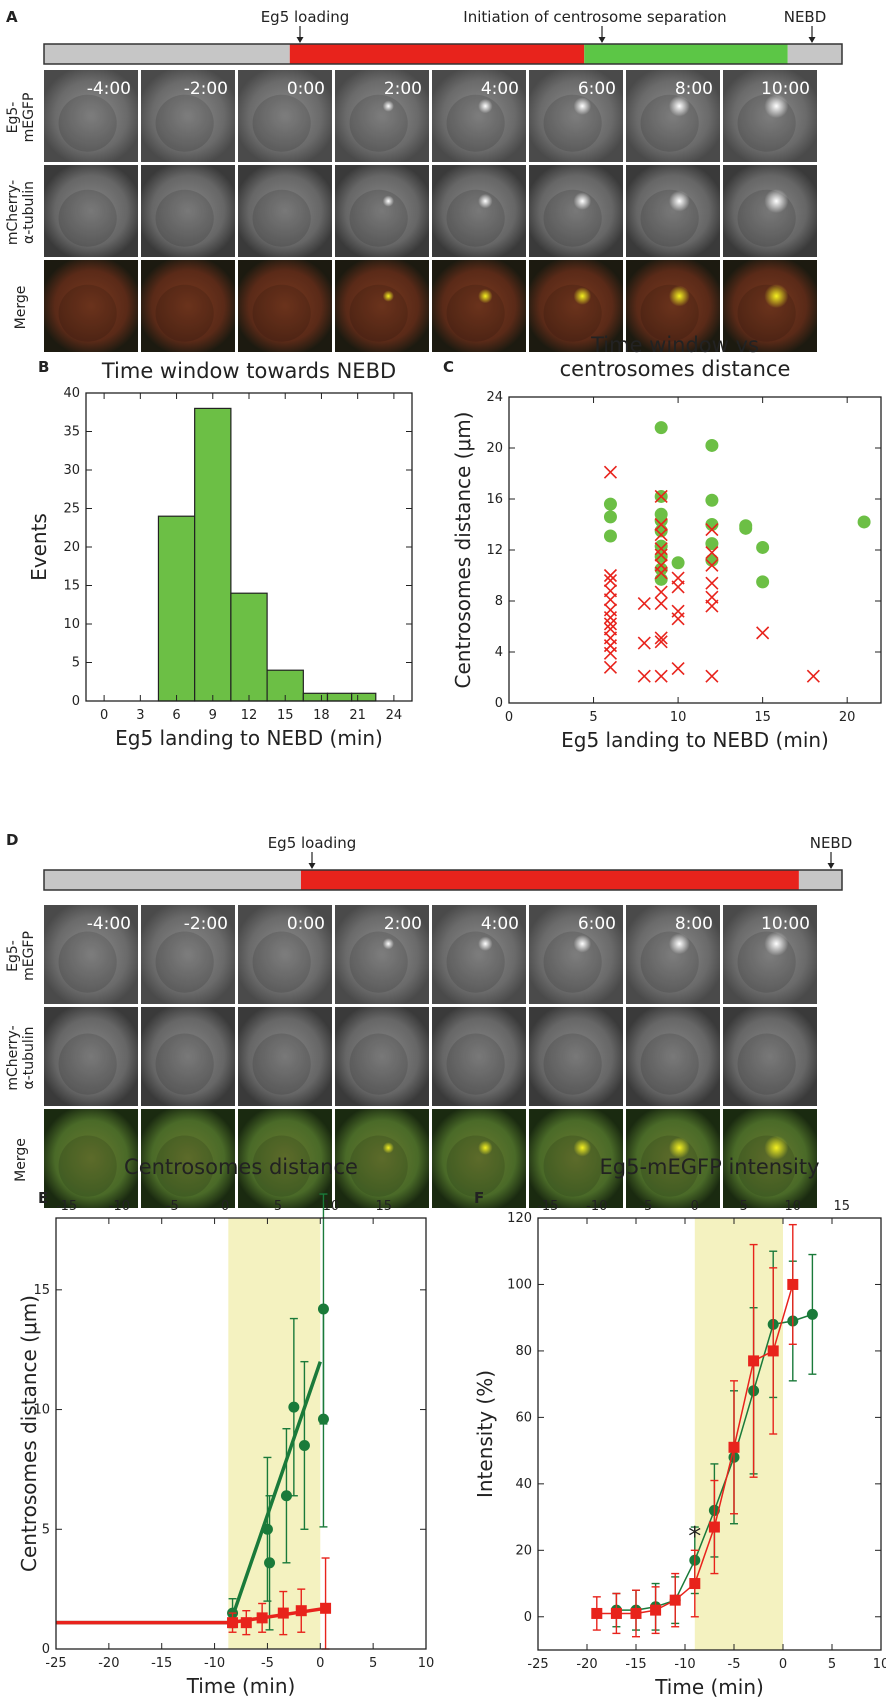 This screenshot has height=1699, width=886. Describe the element at coordinates (403, 89) in the screenshot. I see `timepoint-label: 2:00` at that location.